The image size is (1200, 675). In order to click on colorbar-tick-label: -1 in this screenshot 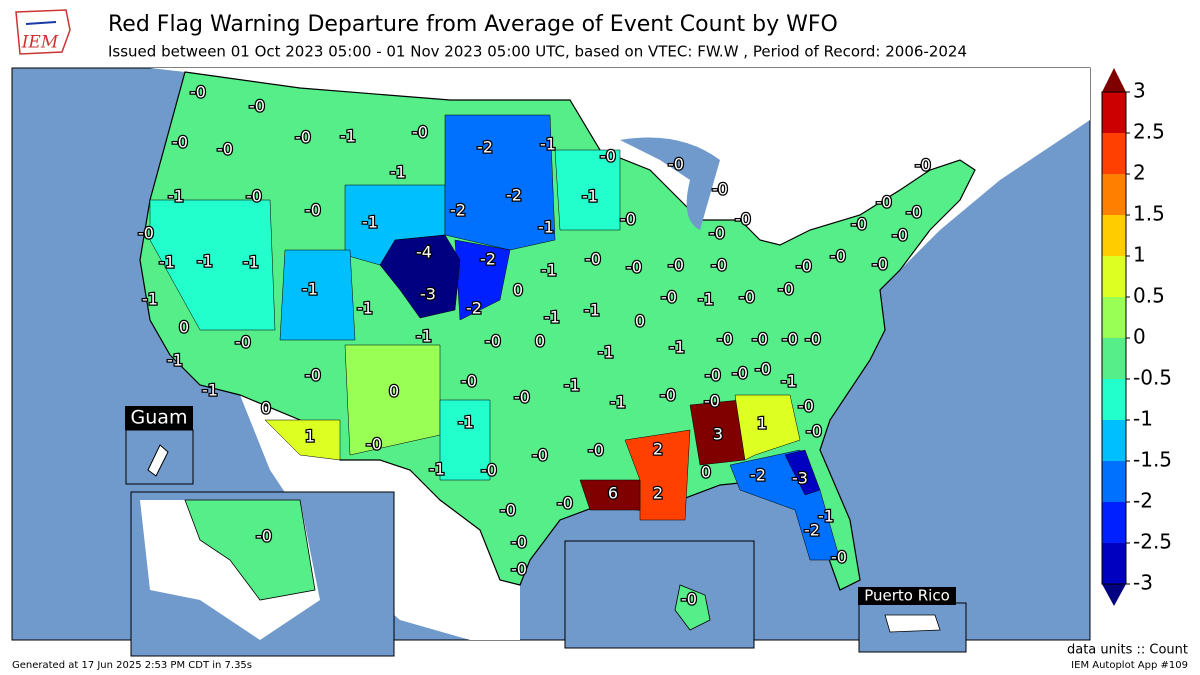, I will do `click(1143, 419)`.